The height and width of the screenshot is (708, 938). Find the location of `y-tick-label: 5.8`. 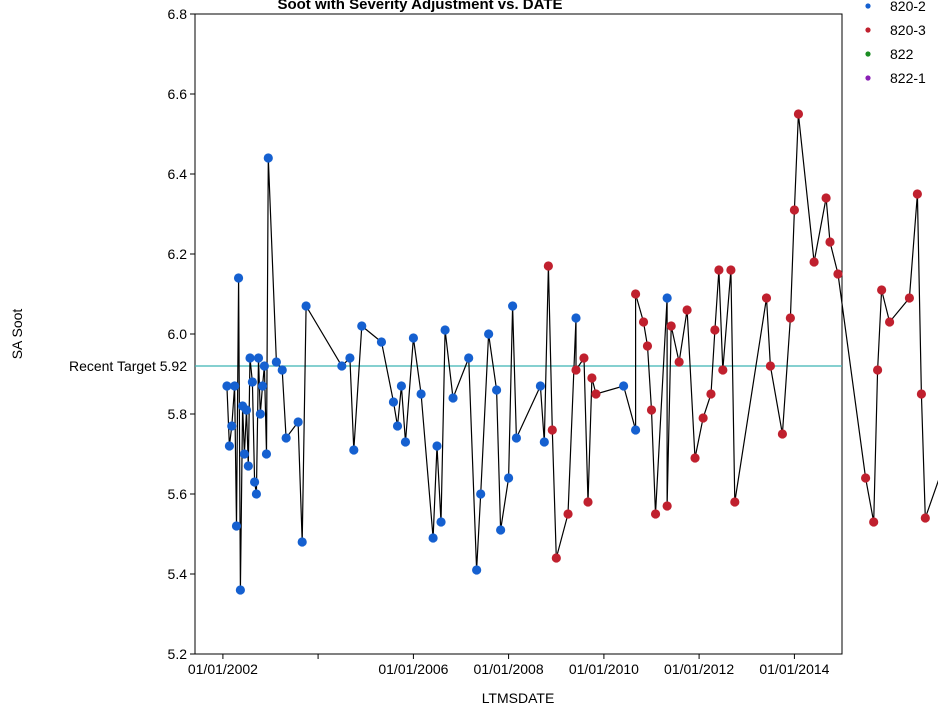

y-tick-label: 5.8 is located at coordinates (178, 414).